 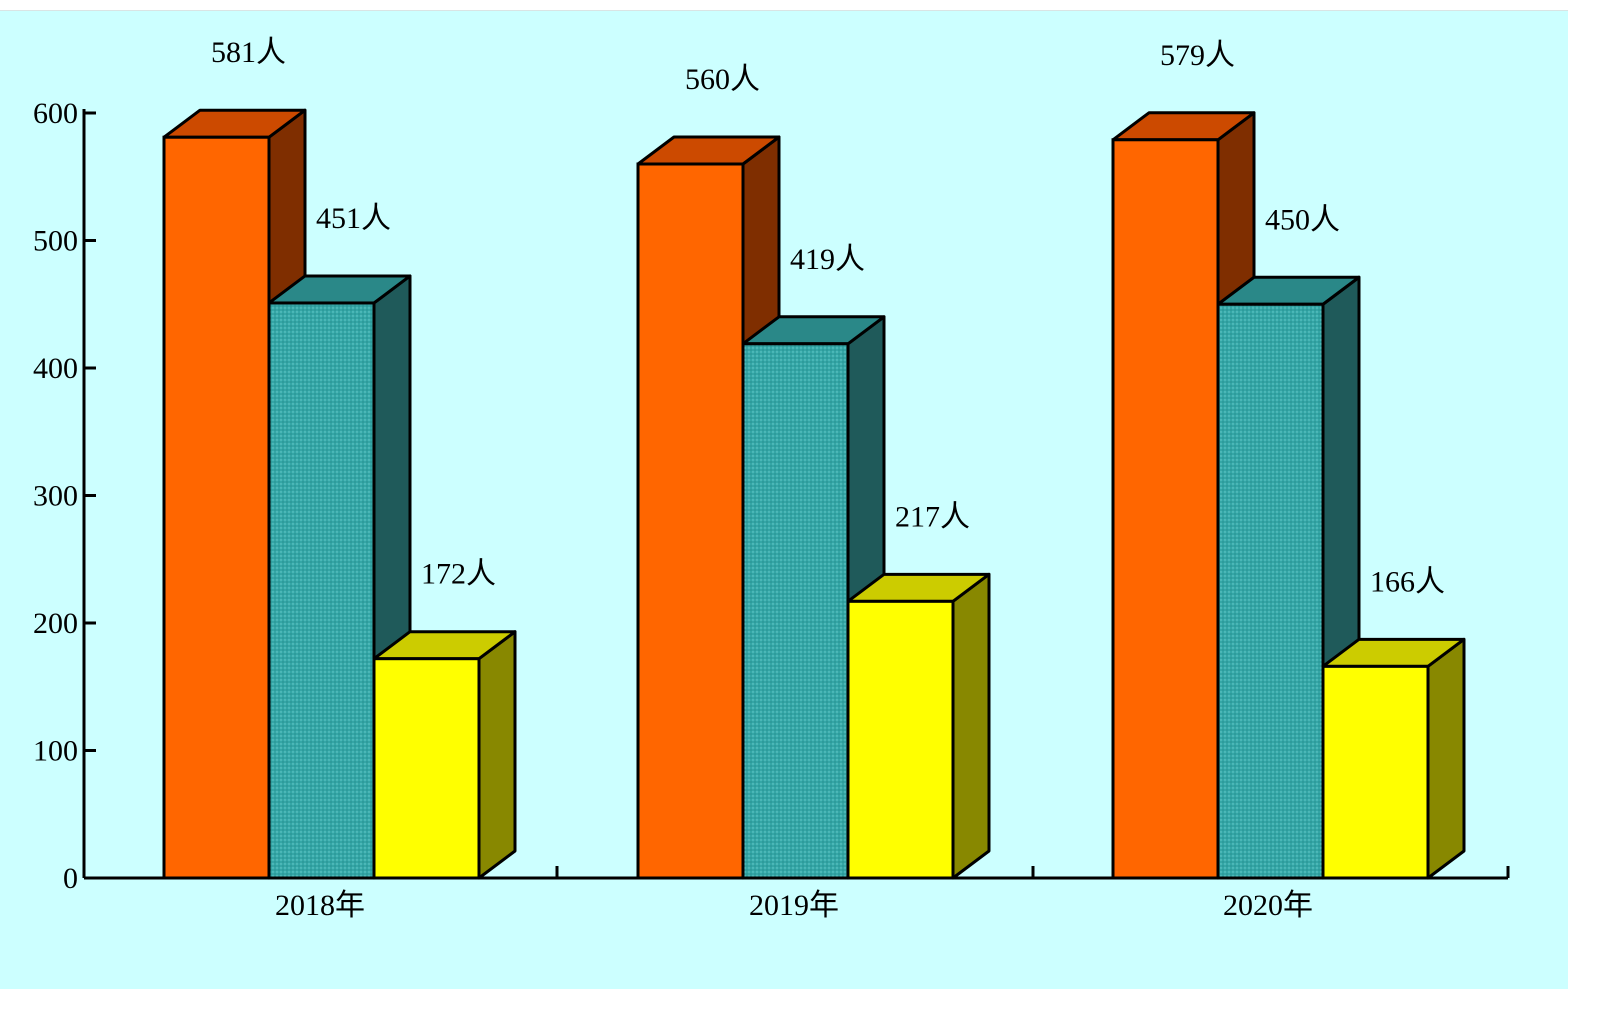 What do you see at coordinates (1197, 55) in the screenshot?
I see `data-label: 579人` at bounding box center [1197, 55].